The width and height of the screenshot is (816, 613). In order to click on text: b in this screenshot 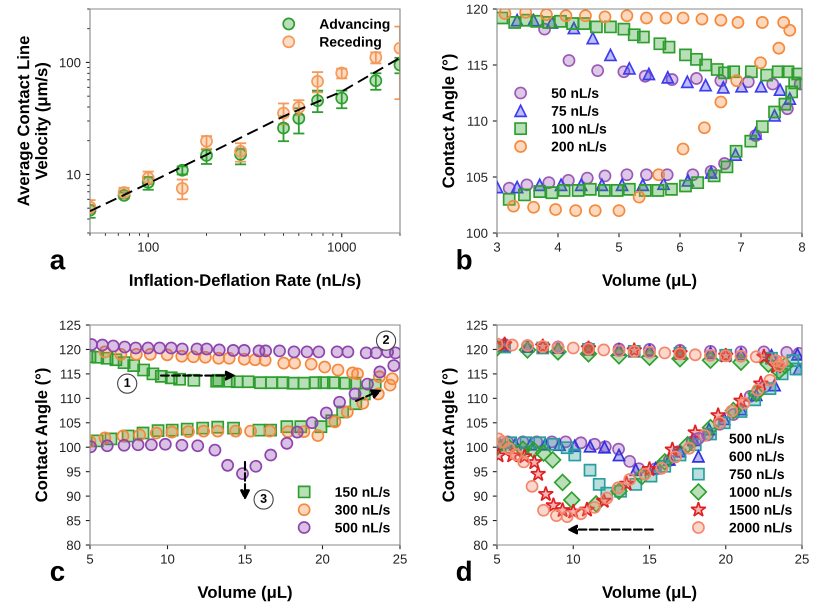, I will do `click(464, 259)`.